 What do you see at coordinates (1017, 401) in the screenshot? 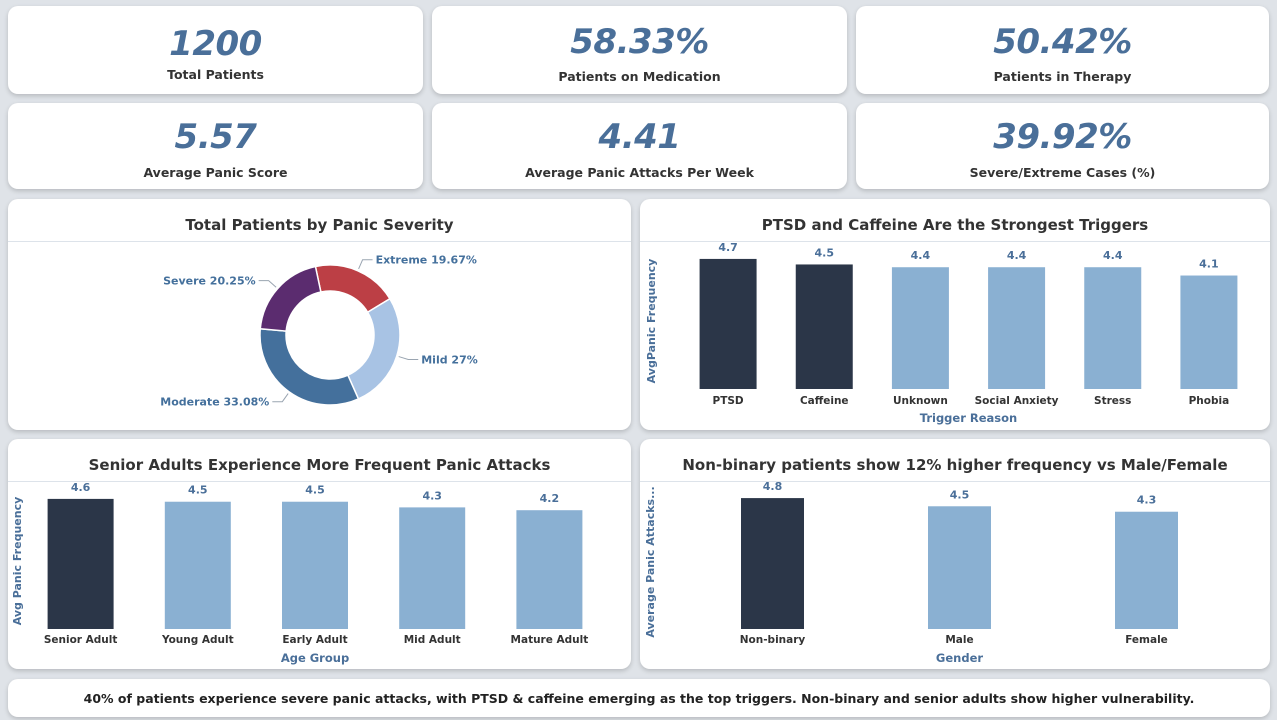
I see `category-label: Social Anxiety` at bounding box center [1017, 401].